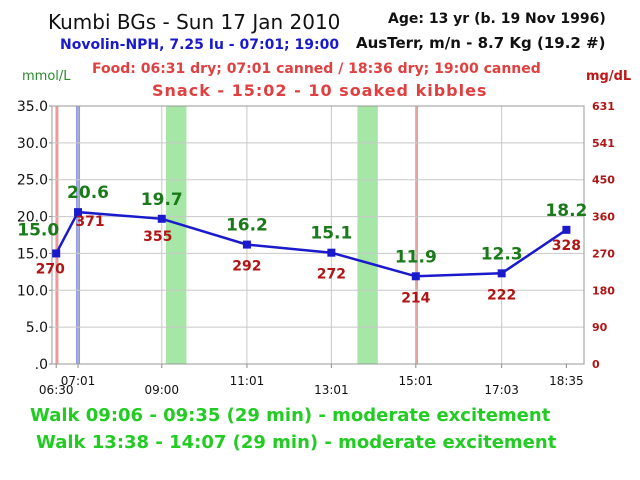  I want to click on x-tick-label: 07:01, so click(78, 381).